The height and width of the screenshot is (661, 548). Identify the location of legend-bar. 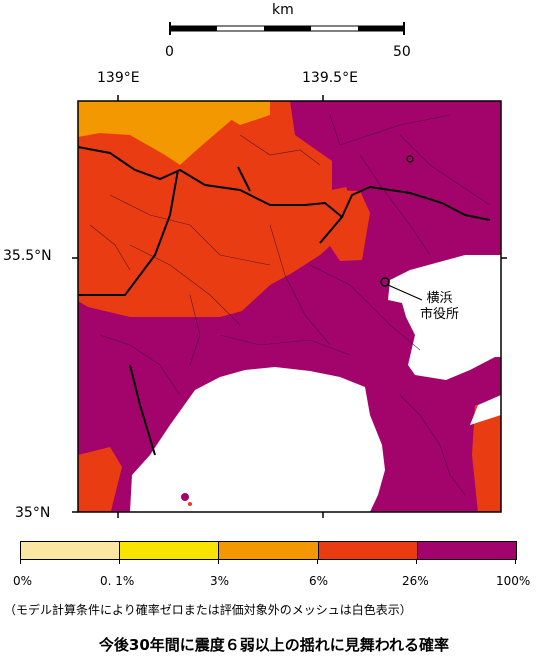
(268, 550).